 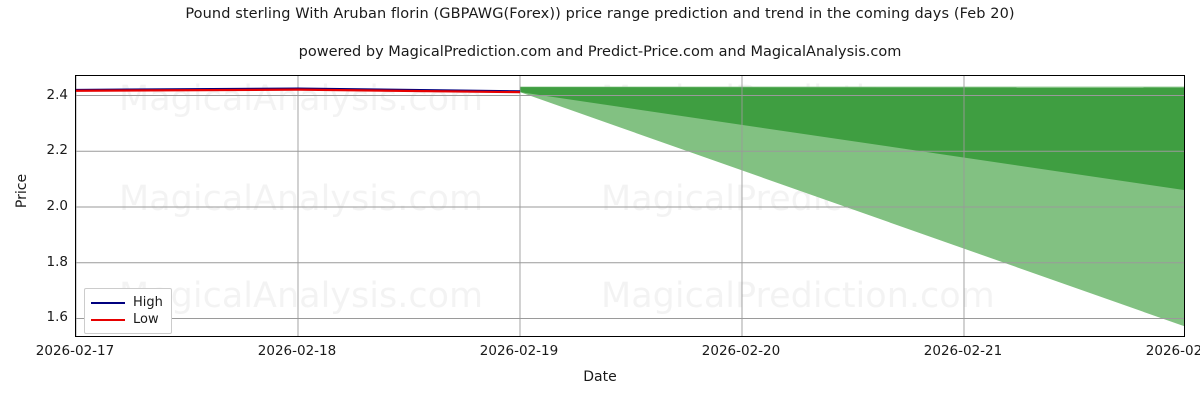 What do you see at coordinates (57, 150) in the screenshot?
I see `y-tick-label: 2.2` at bounding box center [57, 150].